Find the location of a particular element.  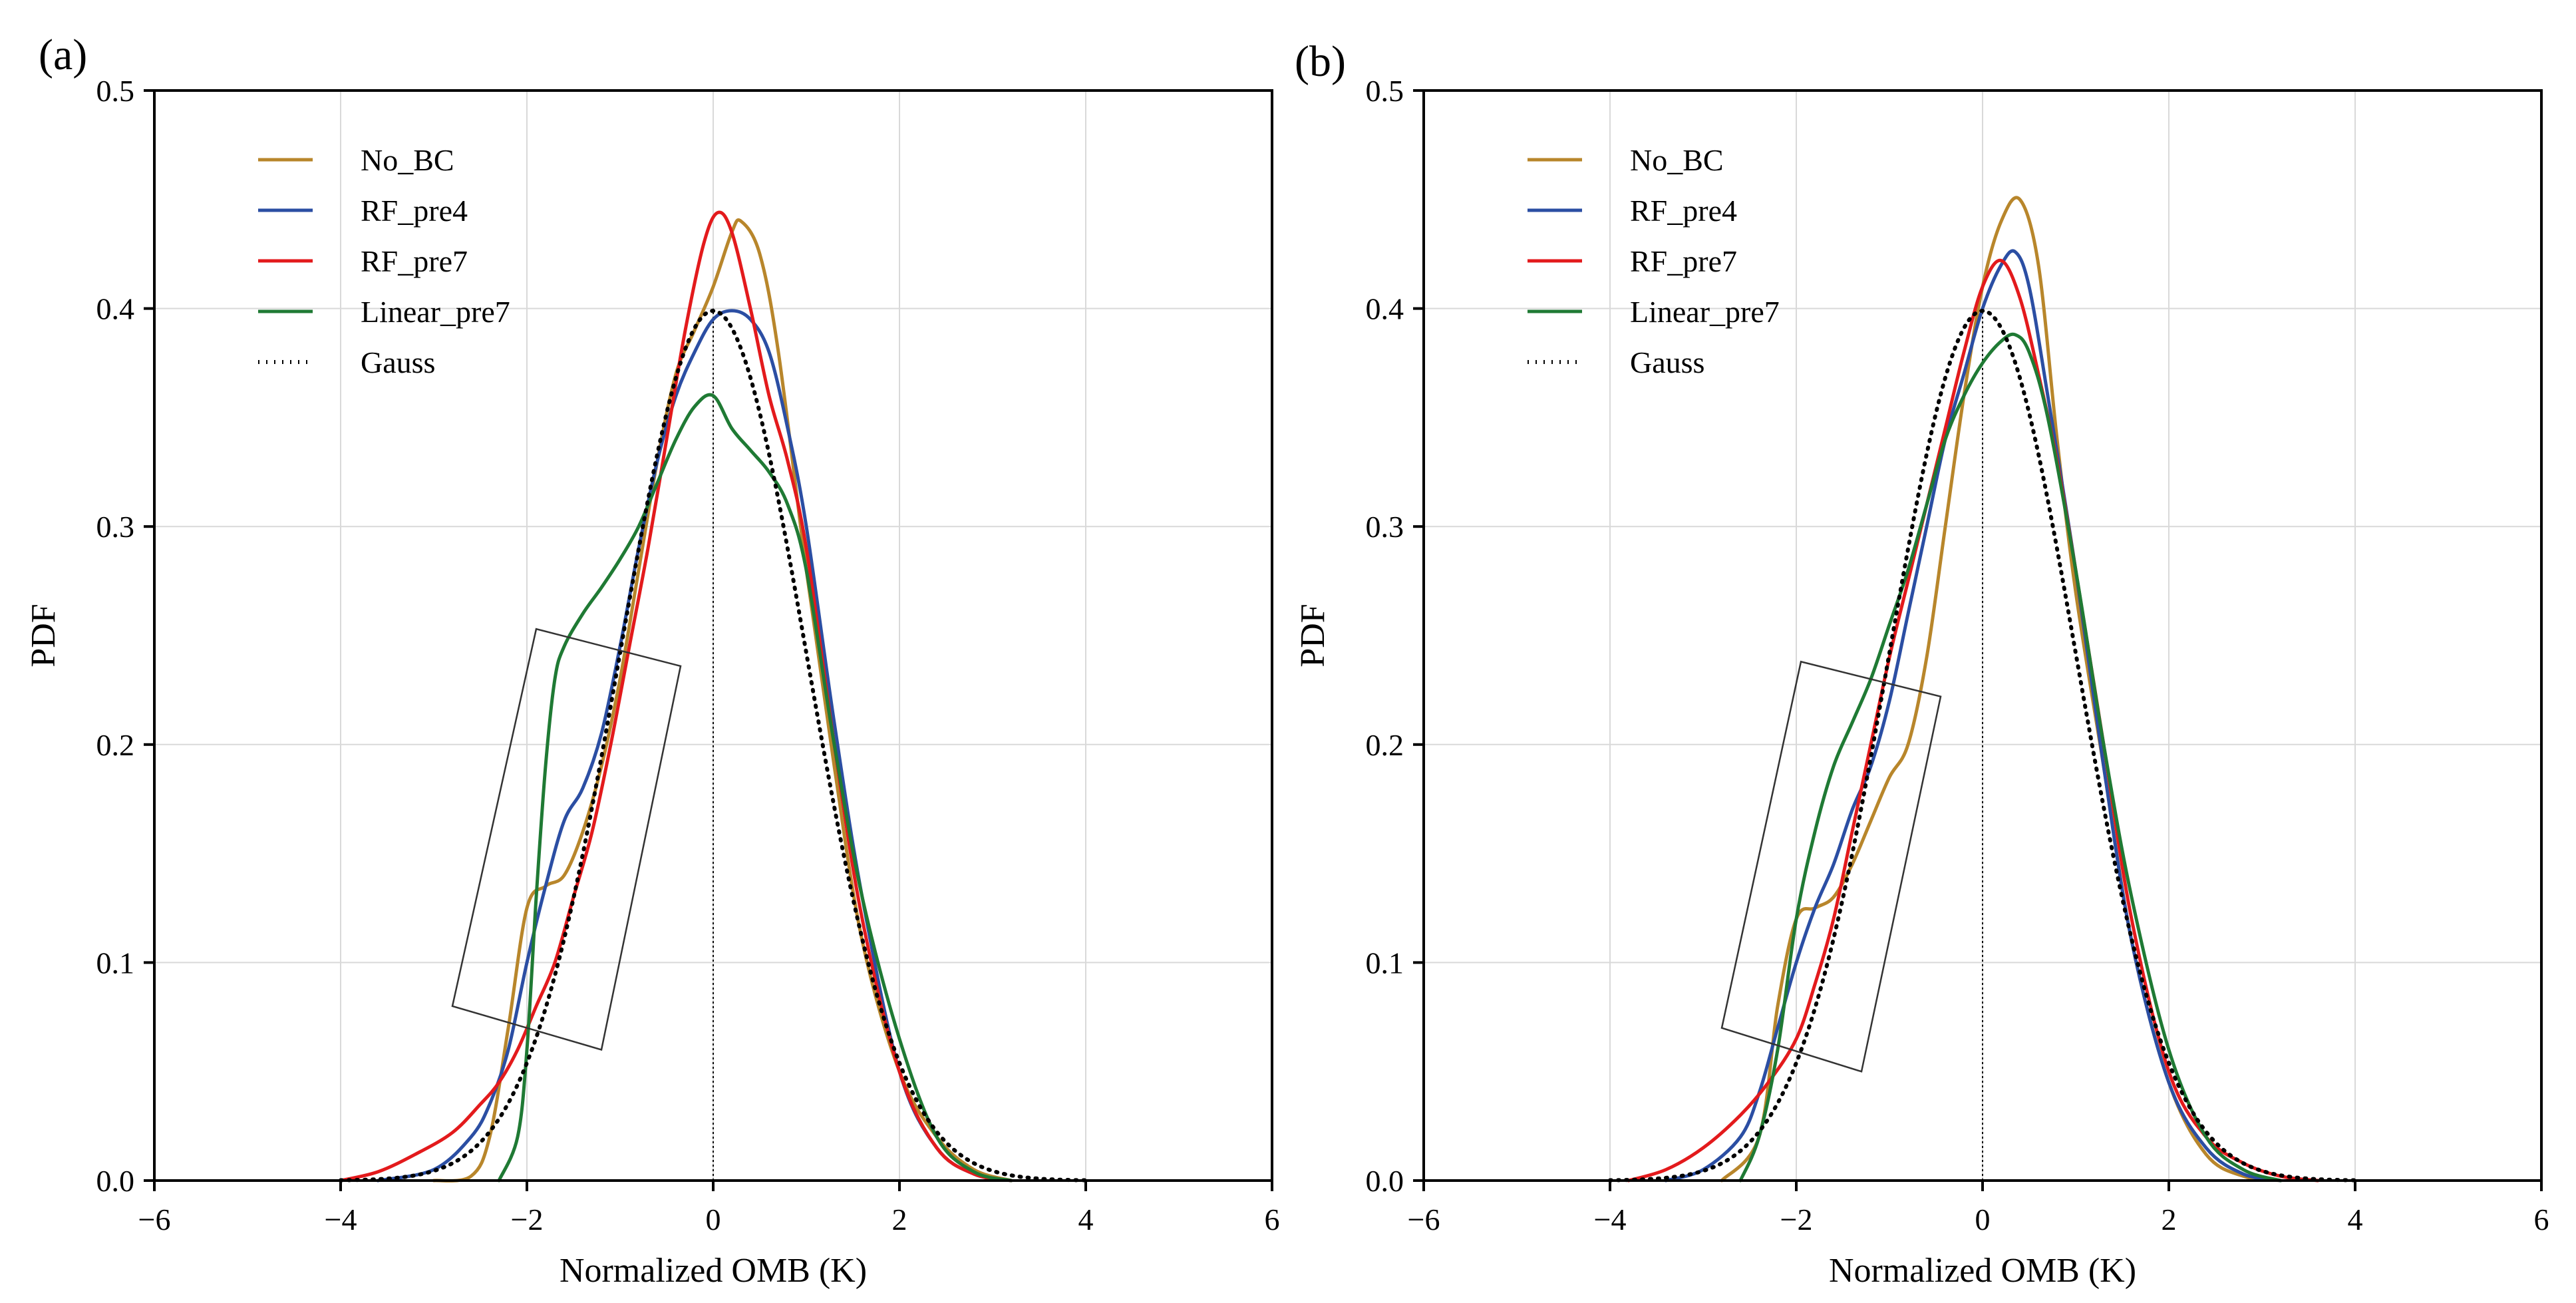

panel-label: (a) is located at coordinates (63, 55).